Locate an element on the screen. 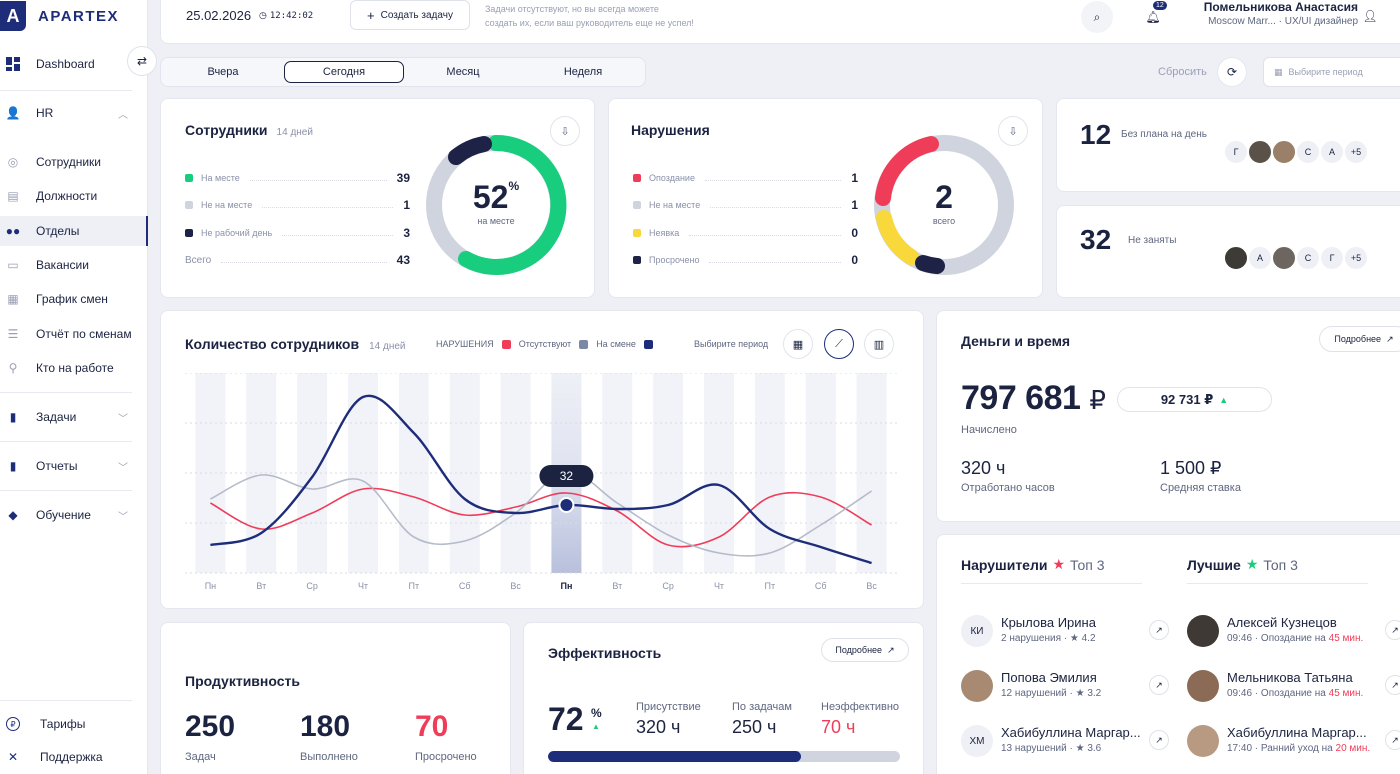 The height and width of the screenshot is (774, 1400). details-label: Подробнее is located at coordinates (859, 650).